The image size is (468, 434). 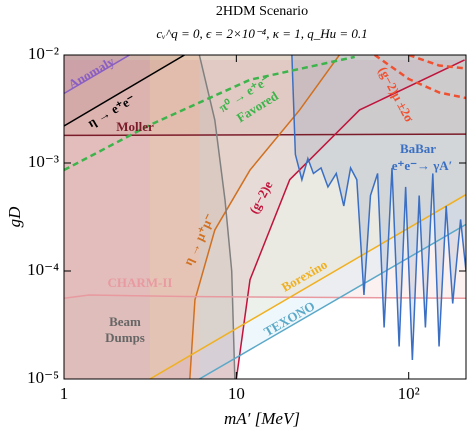 What do you see at coordinates (43, 161) in the screenshot?
I see `y-tick-label: 10⁻³` at bounding box center [43, 161].